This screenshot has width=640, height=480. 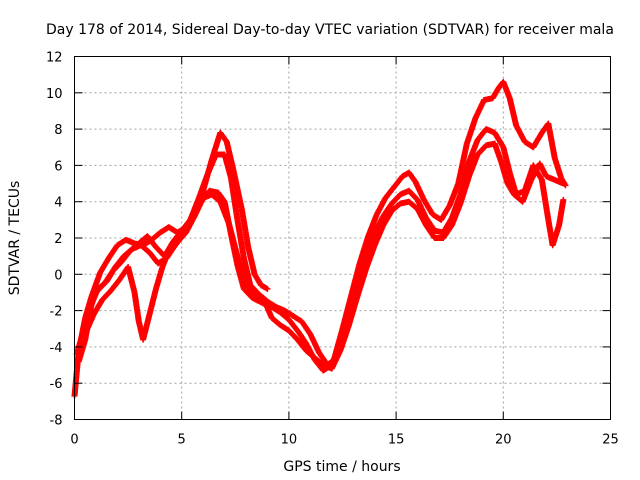 What do you see at coordinates (182, 440) in the screenshot?
I see `x-tick-label: 5` at bounding box center [182, 440].